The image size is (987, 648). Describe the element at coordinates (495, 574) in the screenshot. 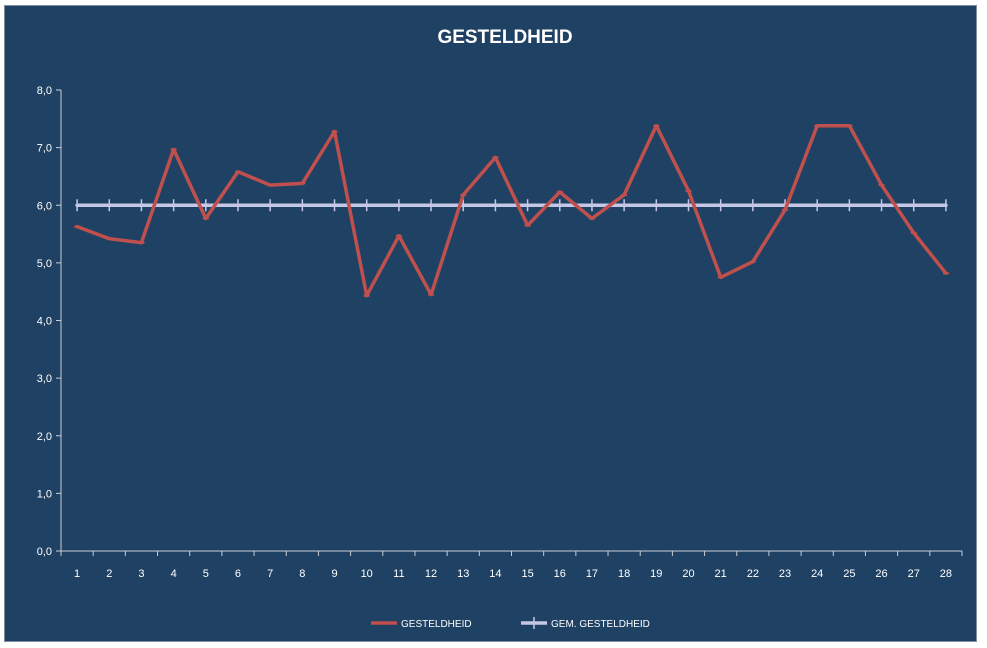

I see `x-tick-label: 14` at that location.